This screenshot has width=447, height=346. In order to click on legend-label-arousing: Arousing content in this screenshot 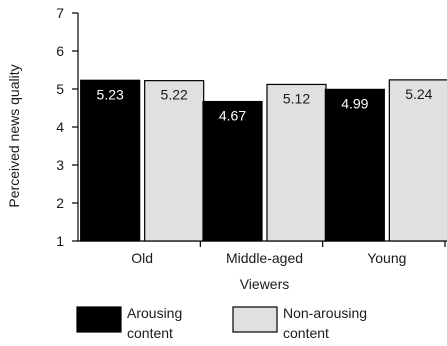, I will do `click(154, 323)`.